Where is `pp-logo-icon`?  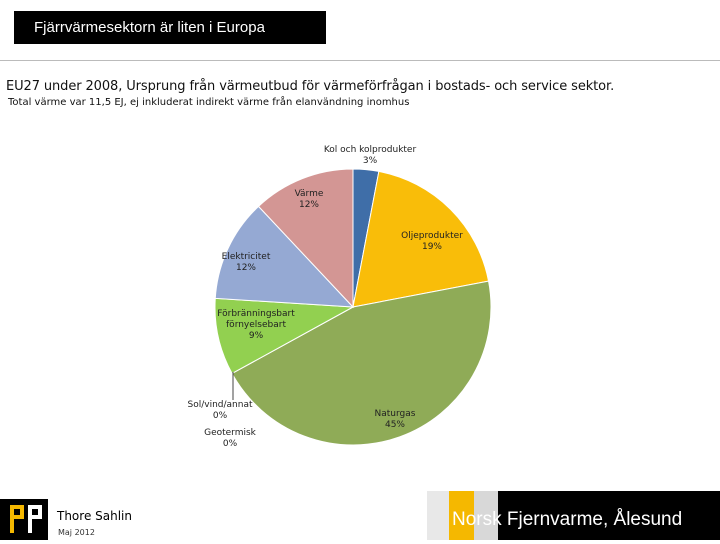
pp-logo-icon is located at coordinates (26, 519).